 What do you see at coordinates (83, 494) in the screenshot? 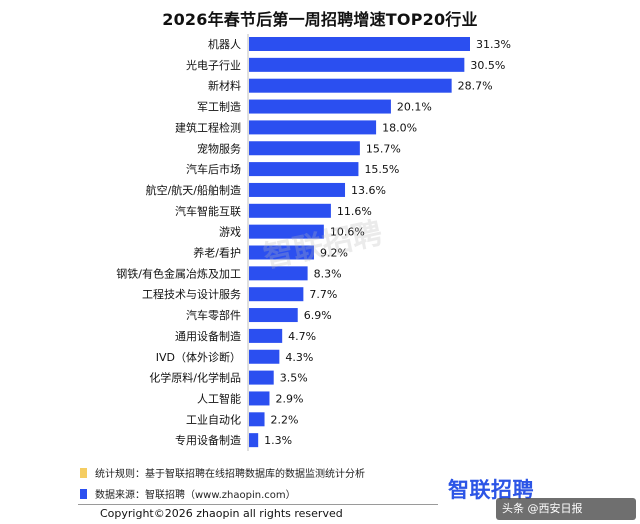
I see `source-bullet-icon` at bounding box center [83, 494].